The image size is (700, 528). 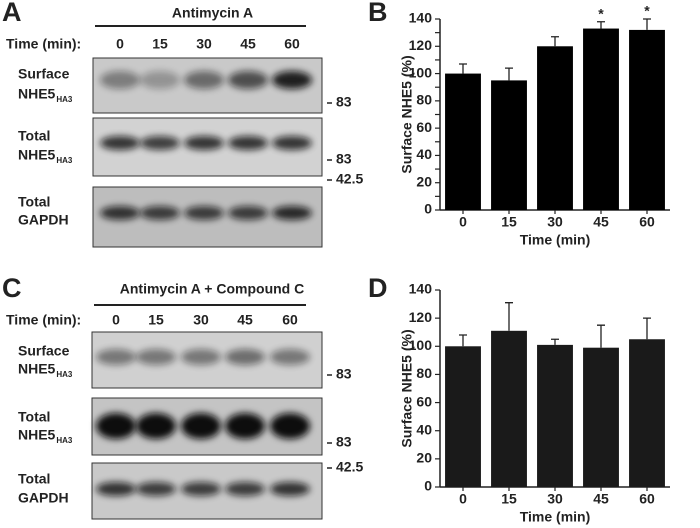 What do you see at coordinates (12, 288) in the screenshot?
I see `panel-letter: C` at bounding box center [12, 288].